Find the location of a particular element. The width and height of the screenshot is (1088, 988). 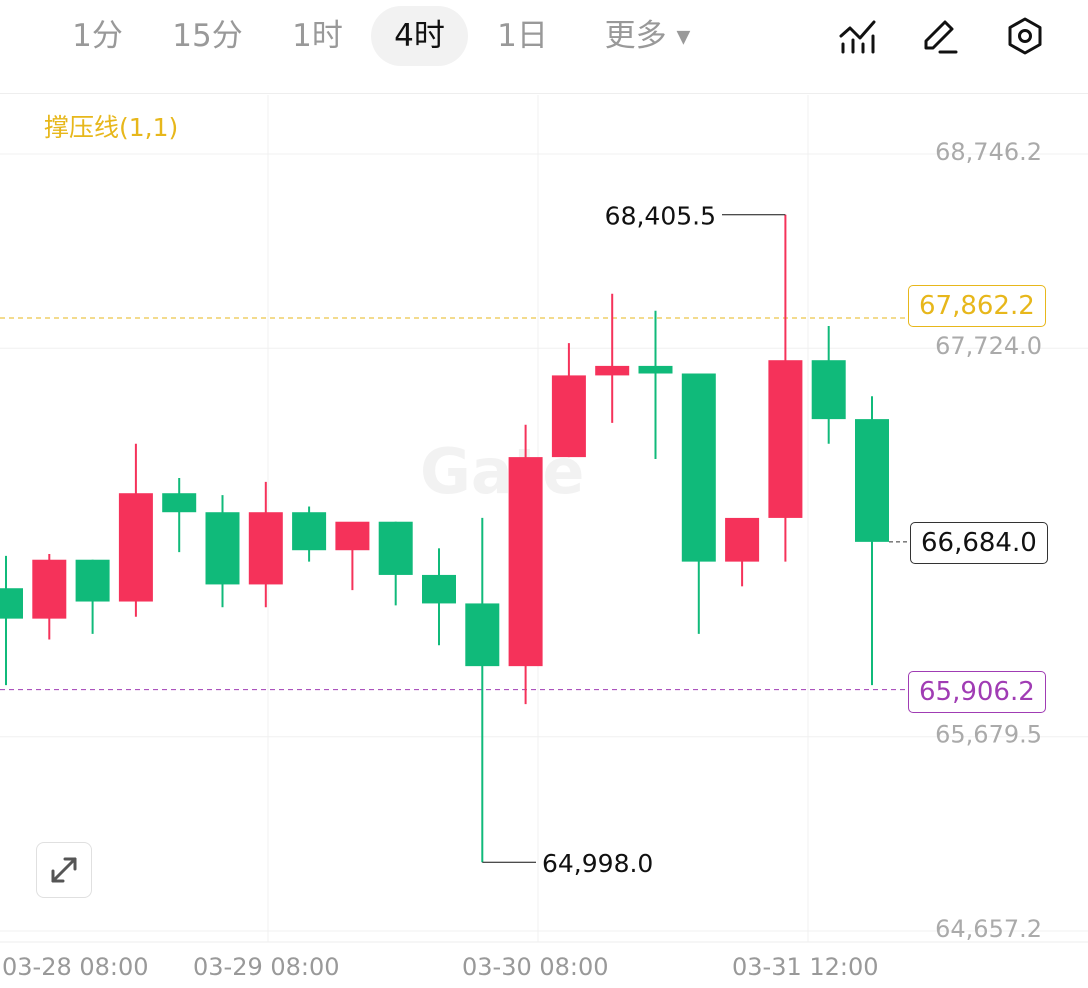

tab-1min: 1分 is located at coordinates (97, 36).